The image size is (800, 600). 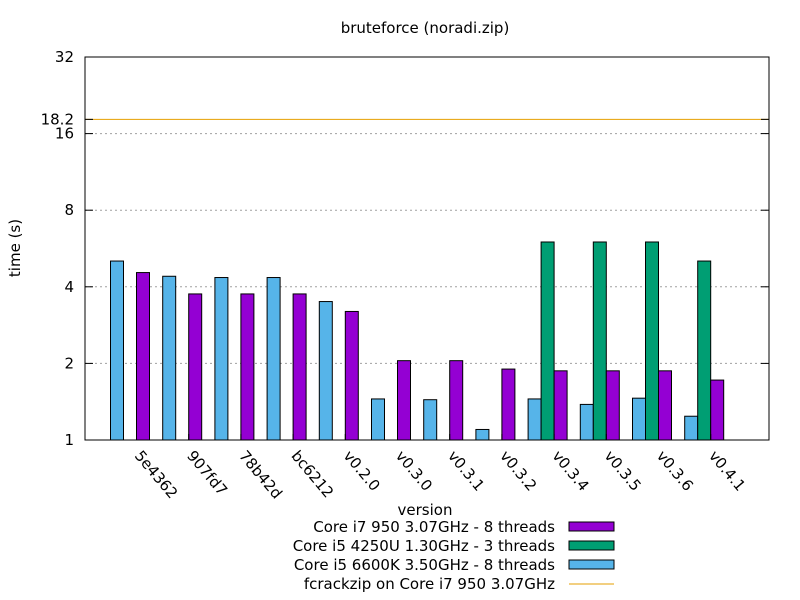 What do you see at coordinates (727, 471) in the screenshot?
I see `x-tick-label: v0.4.1` at bounding box center [727, 471].